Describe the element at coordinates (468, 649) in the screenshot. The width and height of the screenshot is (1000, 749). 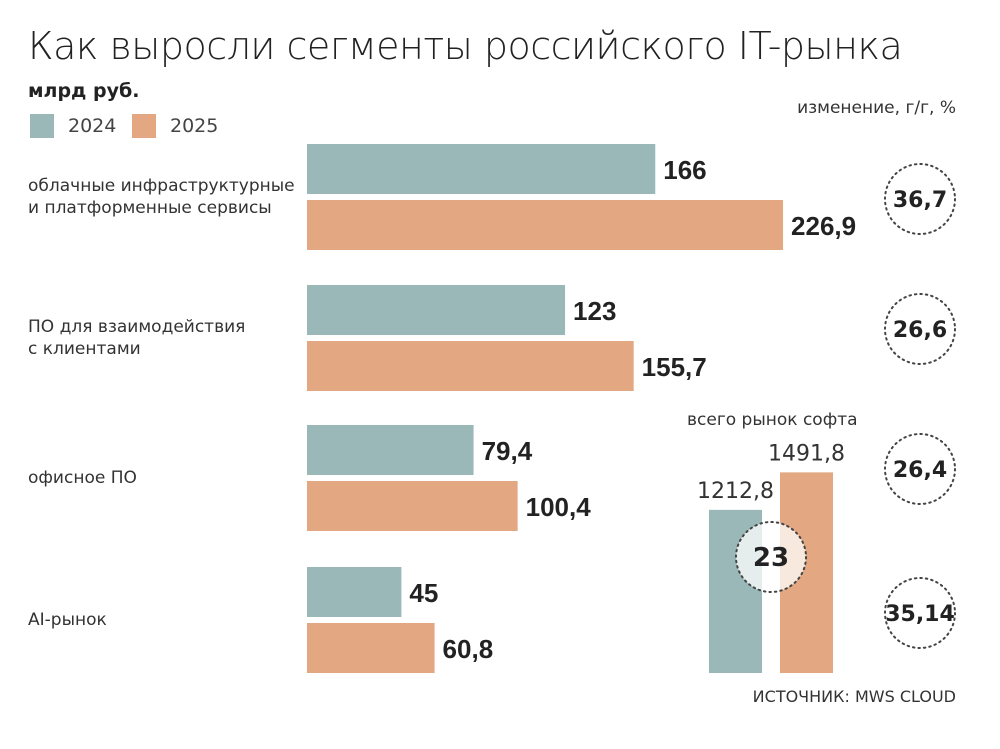
I see `data-label: 60,8` at that location.